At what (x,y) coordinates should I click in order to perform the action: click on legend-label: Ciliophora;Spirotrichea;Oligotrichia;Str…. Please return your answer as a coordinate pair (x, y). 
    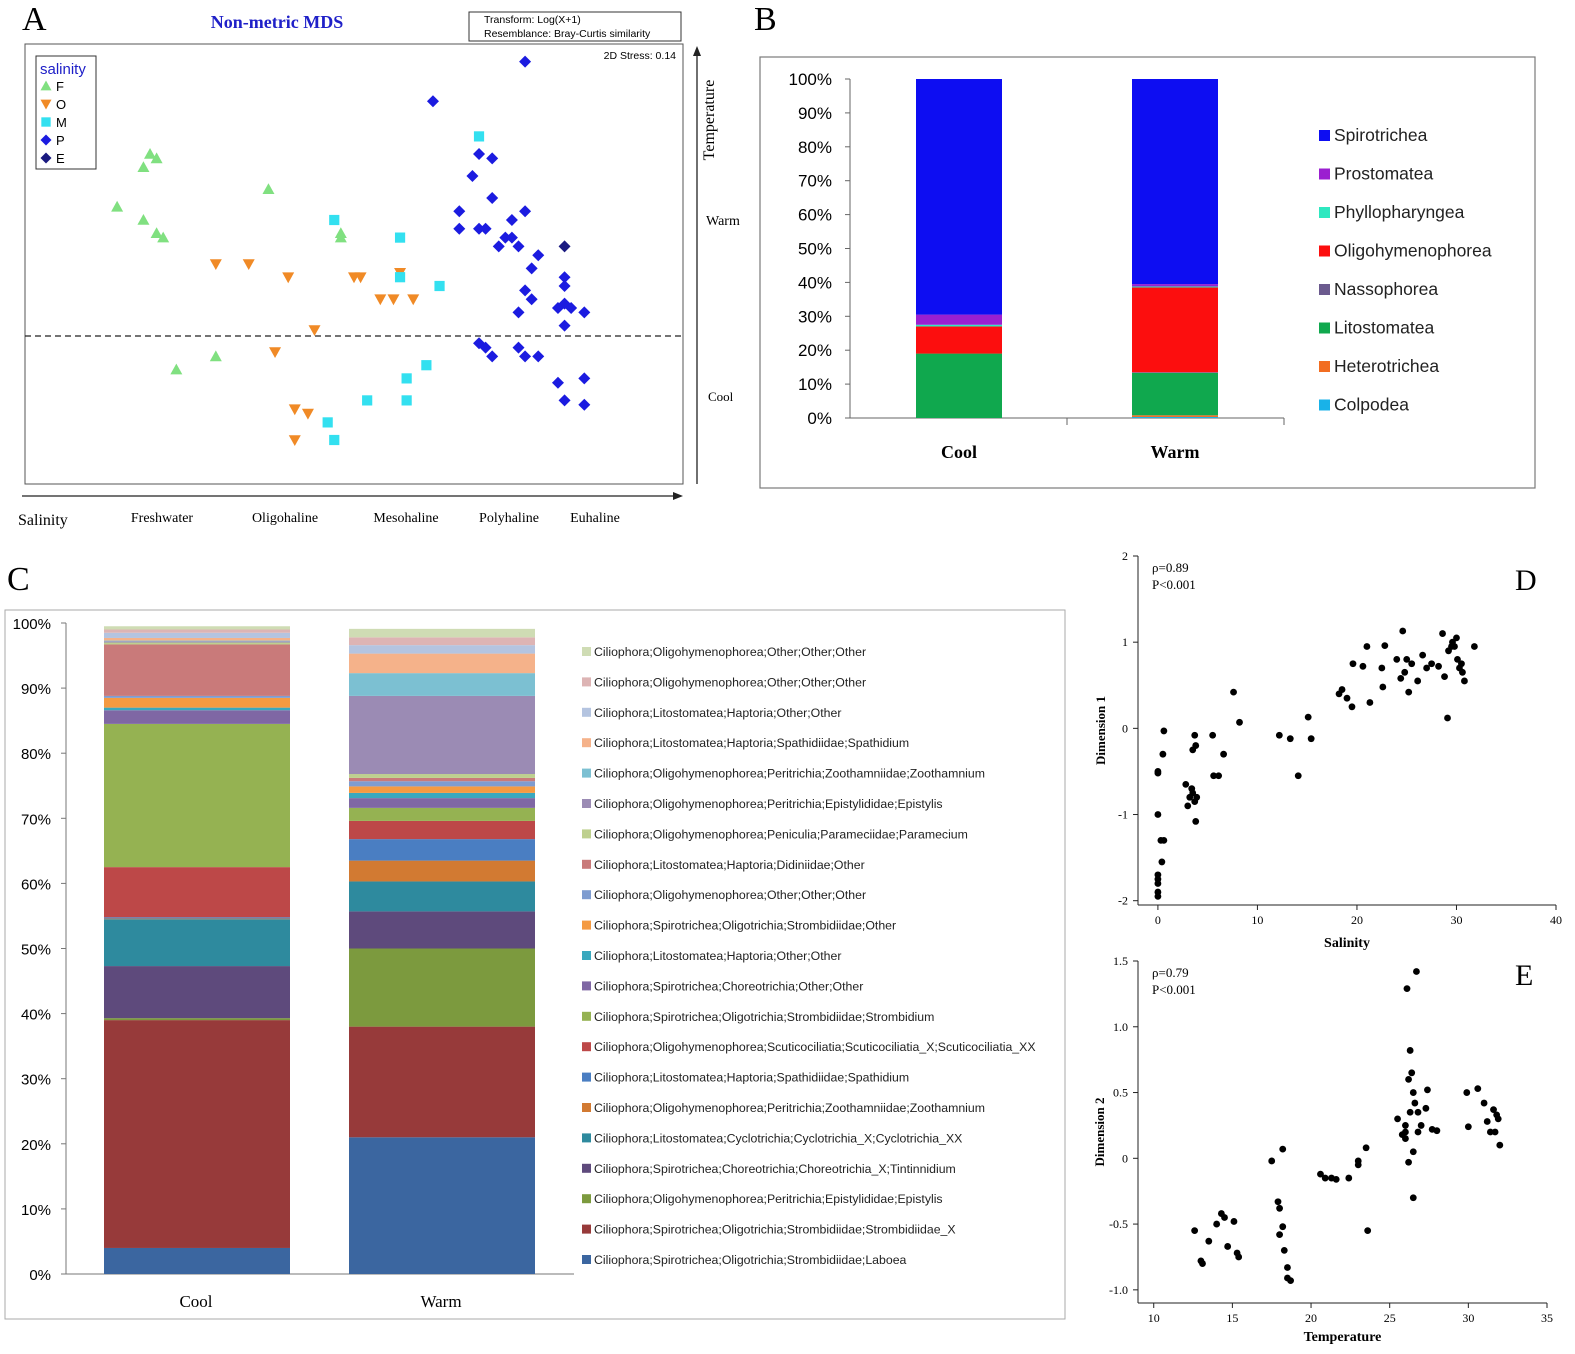
    Looking at the image, I should click on (750, 1260).